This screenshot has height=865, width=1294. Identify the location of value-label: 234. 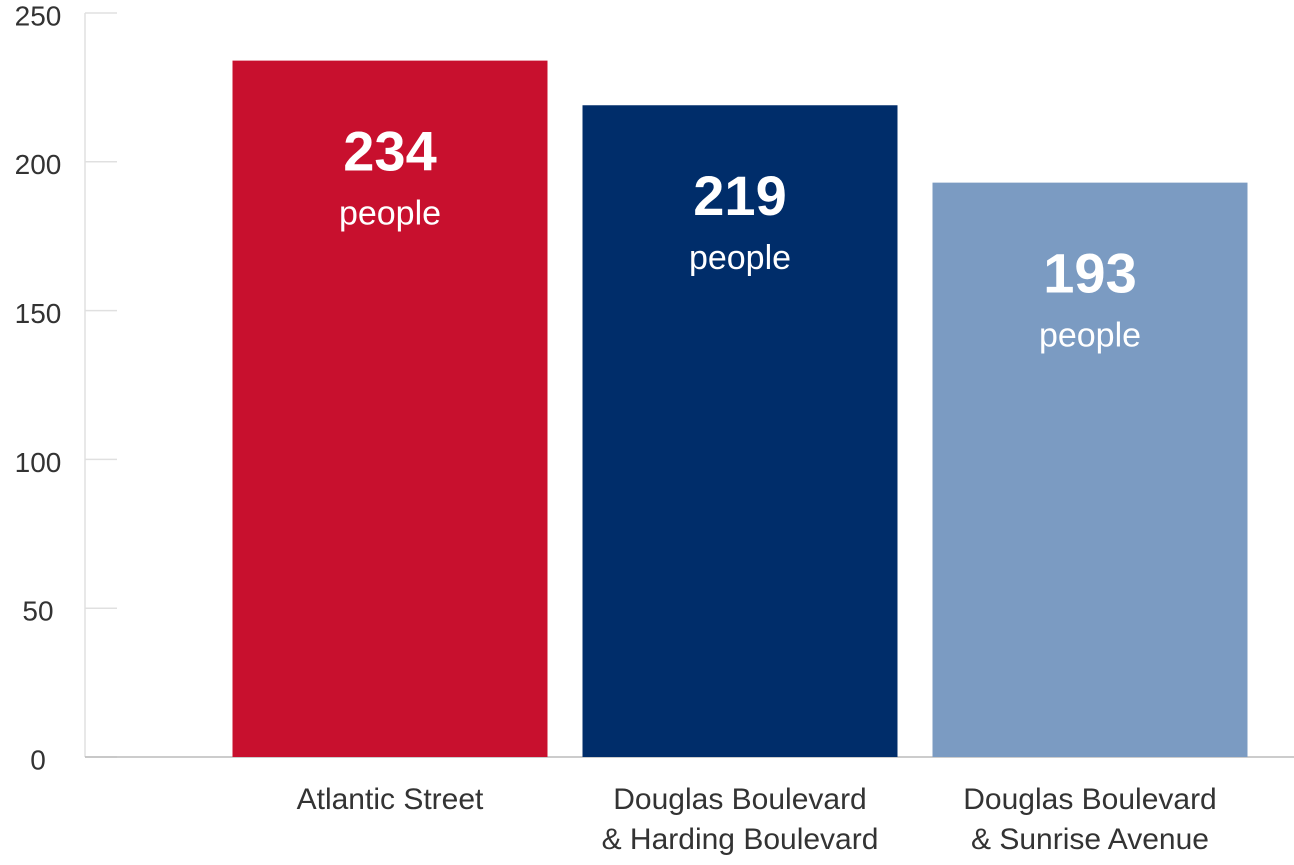
(389, 150).